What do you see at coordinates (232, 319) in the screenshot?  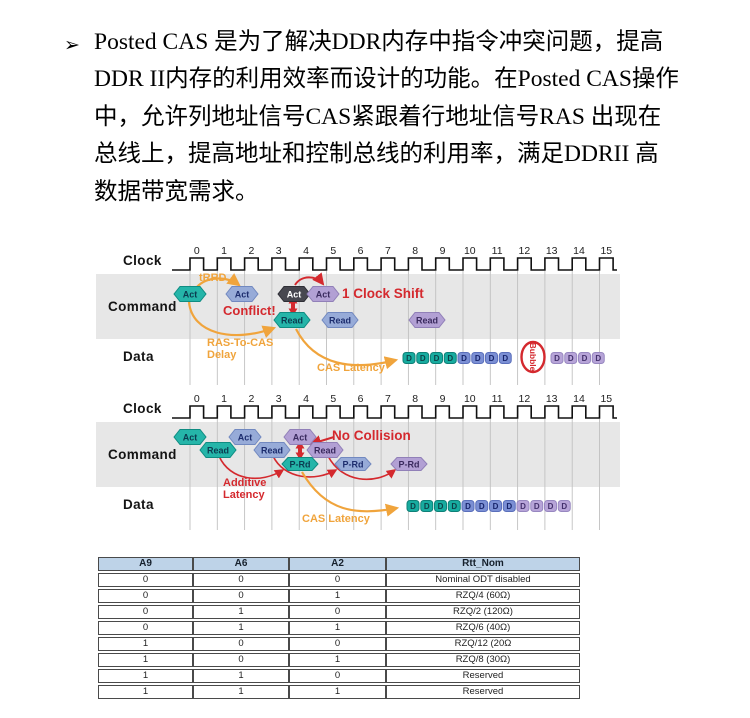 I see `ras-to-cas-arrow` at bounding box center [232, 319].